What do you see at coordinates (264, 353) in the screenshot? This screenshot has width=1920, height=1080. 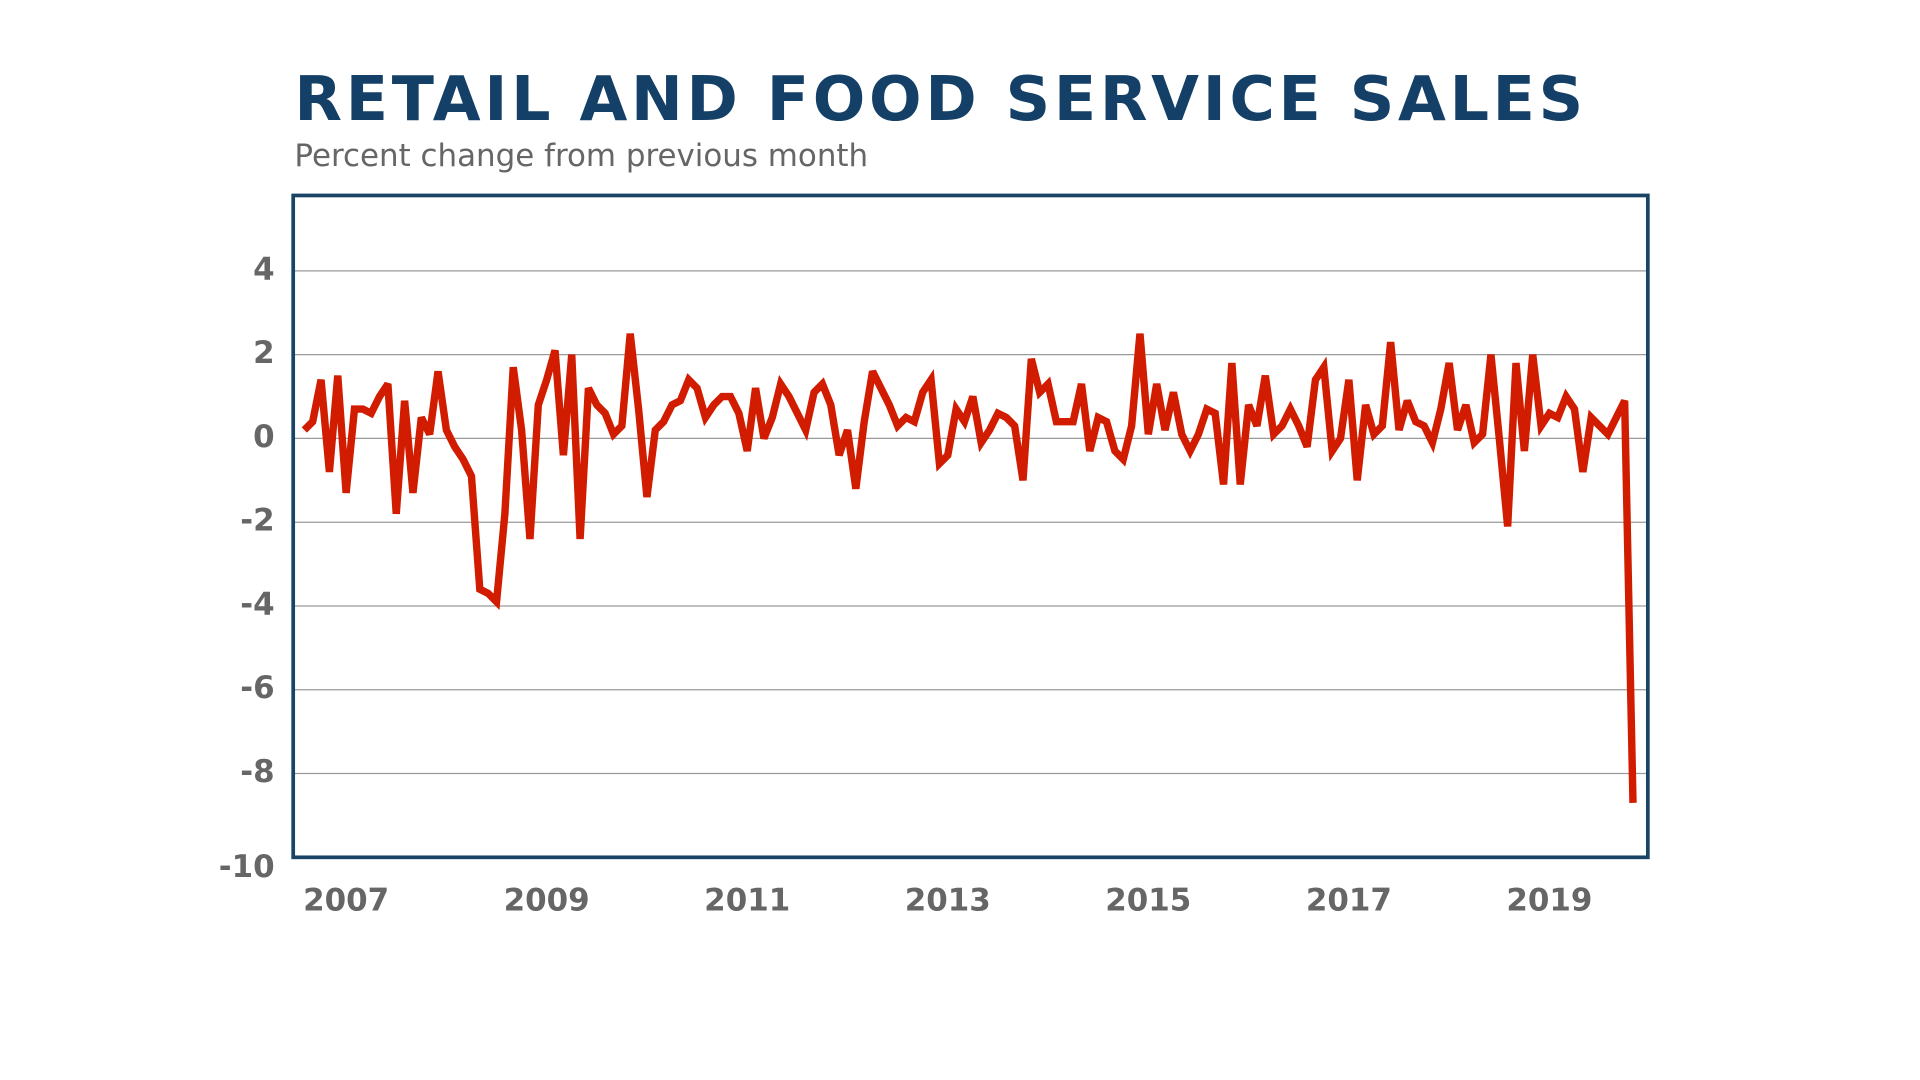 I see `y-tick-label: 2` at bounding box center [264, 353].